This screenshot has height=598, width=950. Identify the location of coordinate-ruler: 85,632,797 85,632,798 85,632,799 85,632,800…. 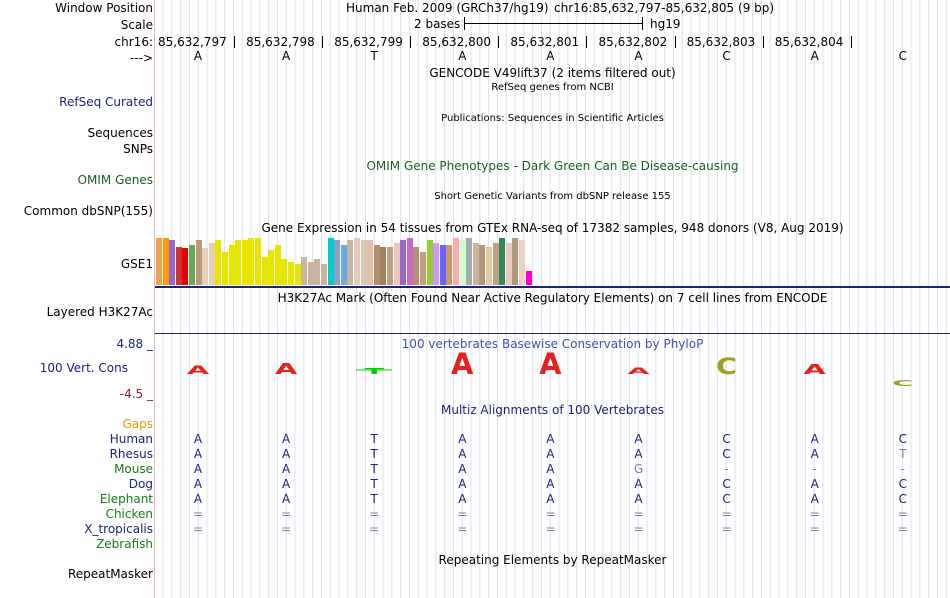
(552, 42).